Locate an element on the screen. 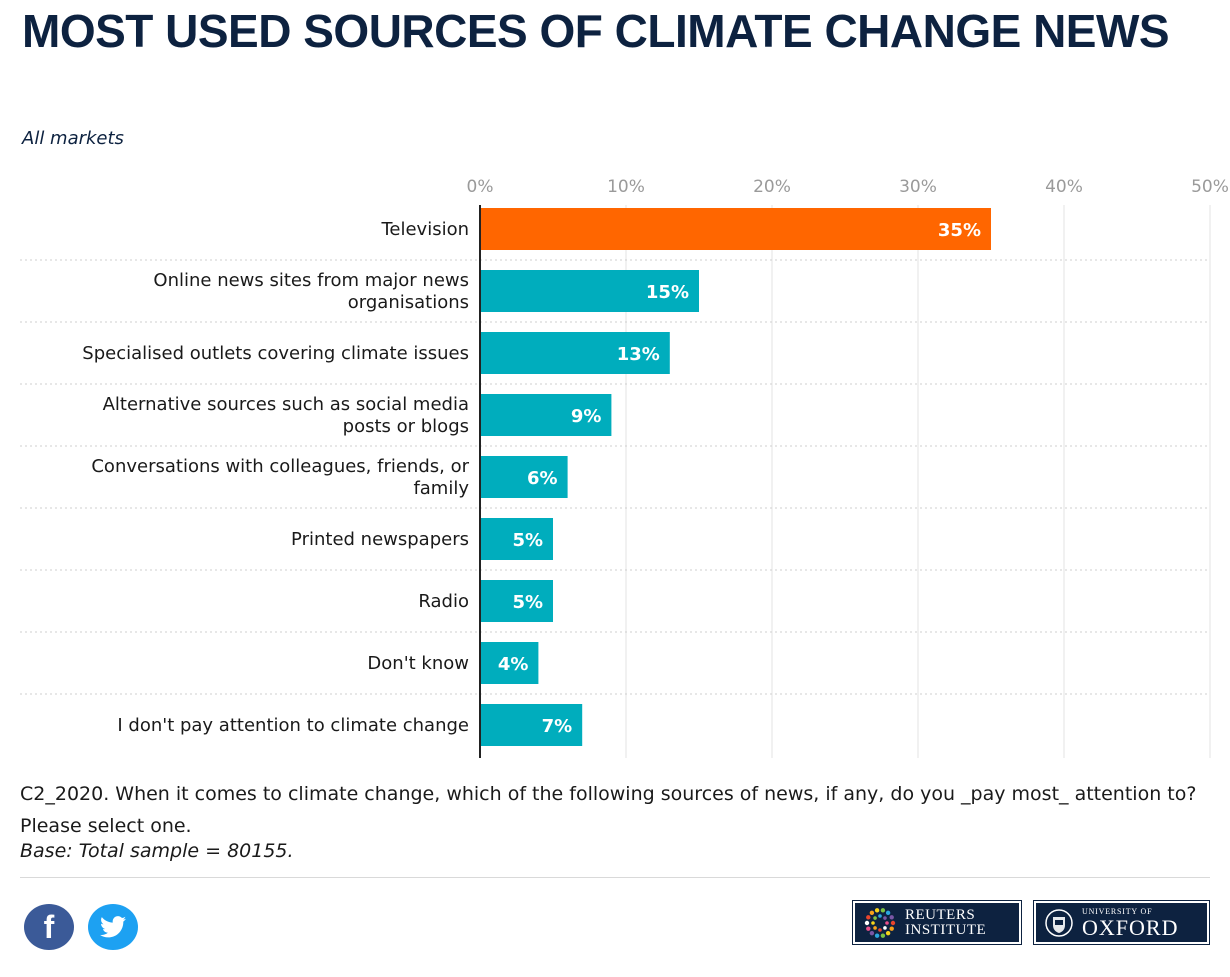 This screenshot has height=977, width=1230. bar-value-label: 6% is located at coordinates (542, 478).